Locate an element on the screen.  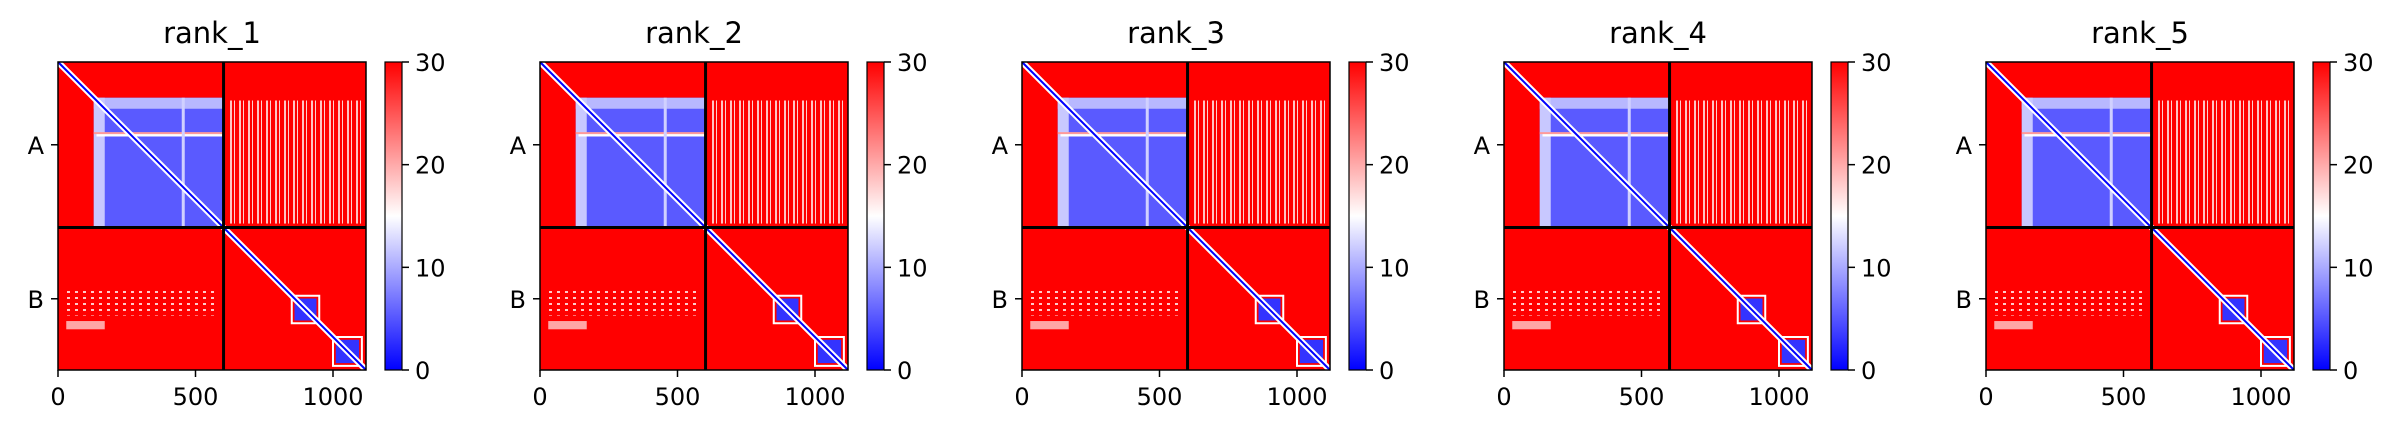
panel-title: rank_4 is located at coordinates (1658, 33).